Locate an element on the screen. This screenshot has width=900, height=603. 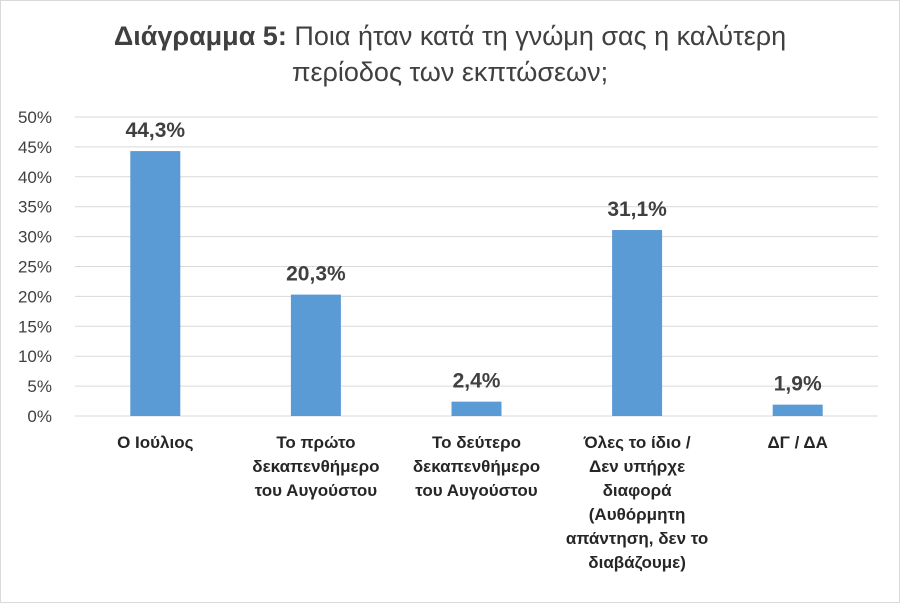
x-tick-label: Το δεύτερο δεκαπενθήμερο του Αυγούστου is located at coordinates (476, 466).